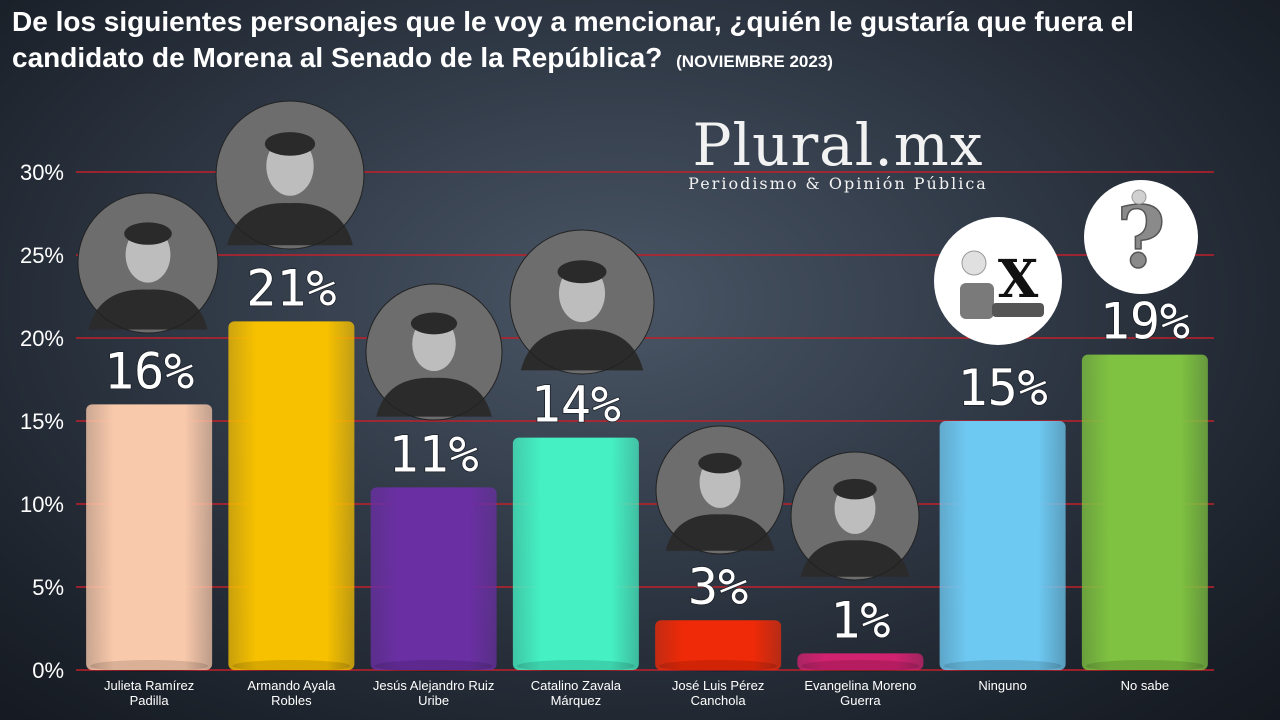  What do you see at coordinates (291, 288) in the screenshot?
I see `data-label: 21%` at bounding box center [291, 288].